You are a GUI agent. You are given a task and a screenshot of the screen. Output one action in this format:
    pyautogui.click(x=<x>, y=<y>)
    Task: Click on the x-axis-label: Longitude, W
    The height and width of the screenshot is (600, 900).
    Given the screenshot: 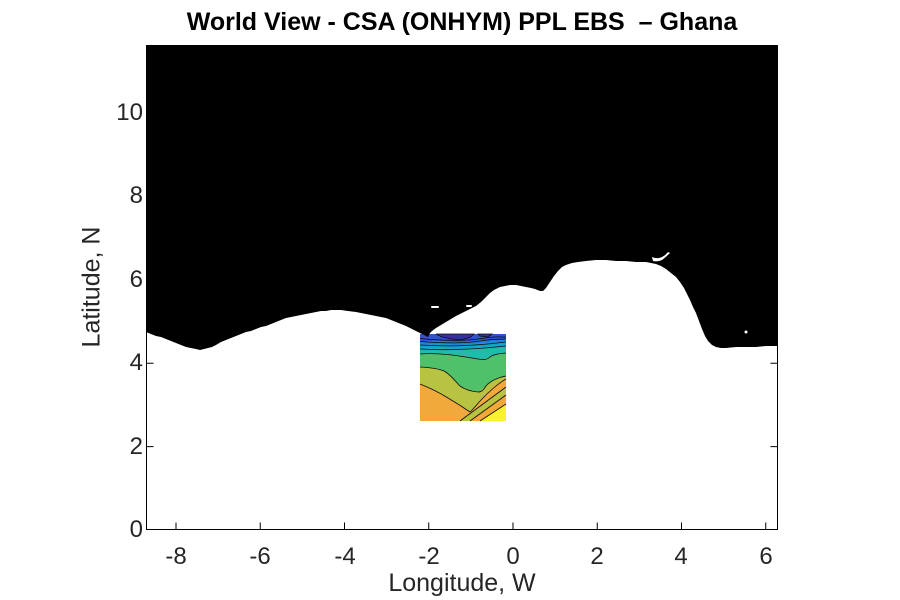 What is the action you would take?
    pyautogui.click(x=462, y=583)
    